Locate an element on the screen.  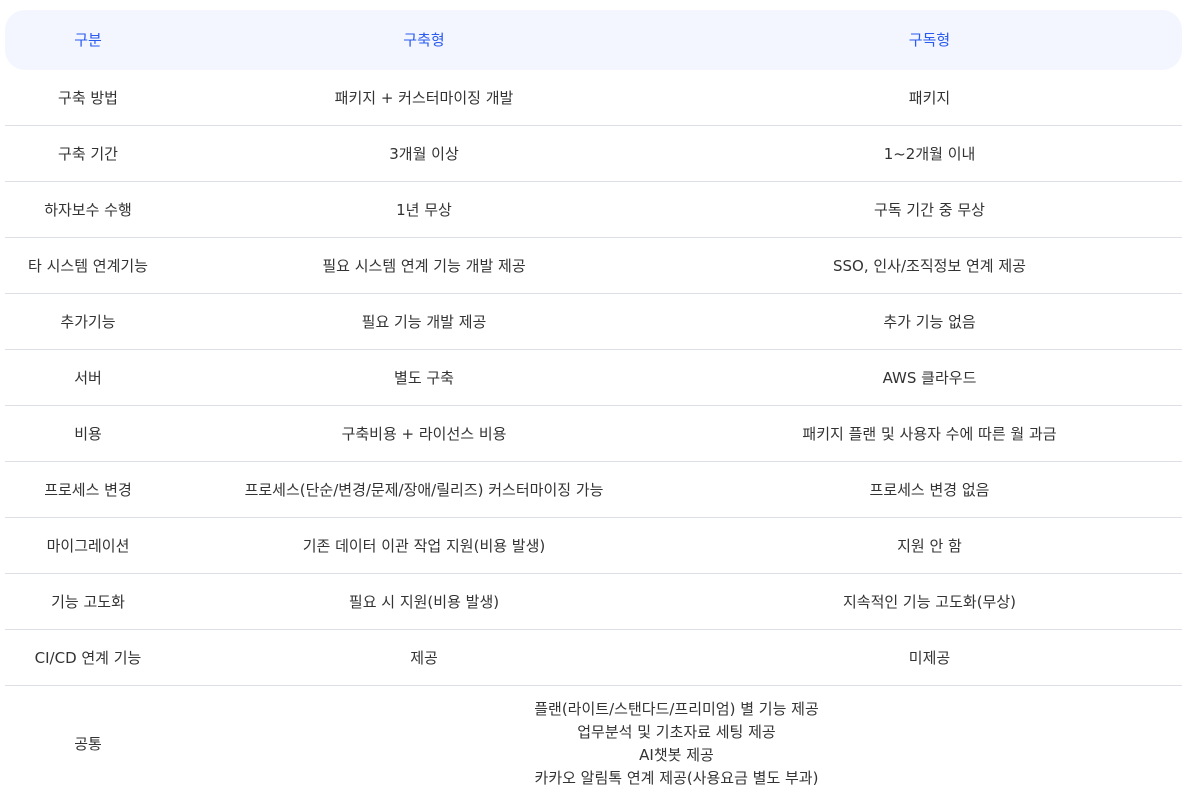
table-row: 추가기능 필요 기능 개발 제공 추가 기능 없음 is located at coordinates (593, 322).